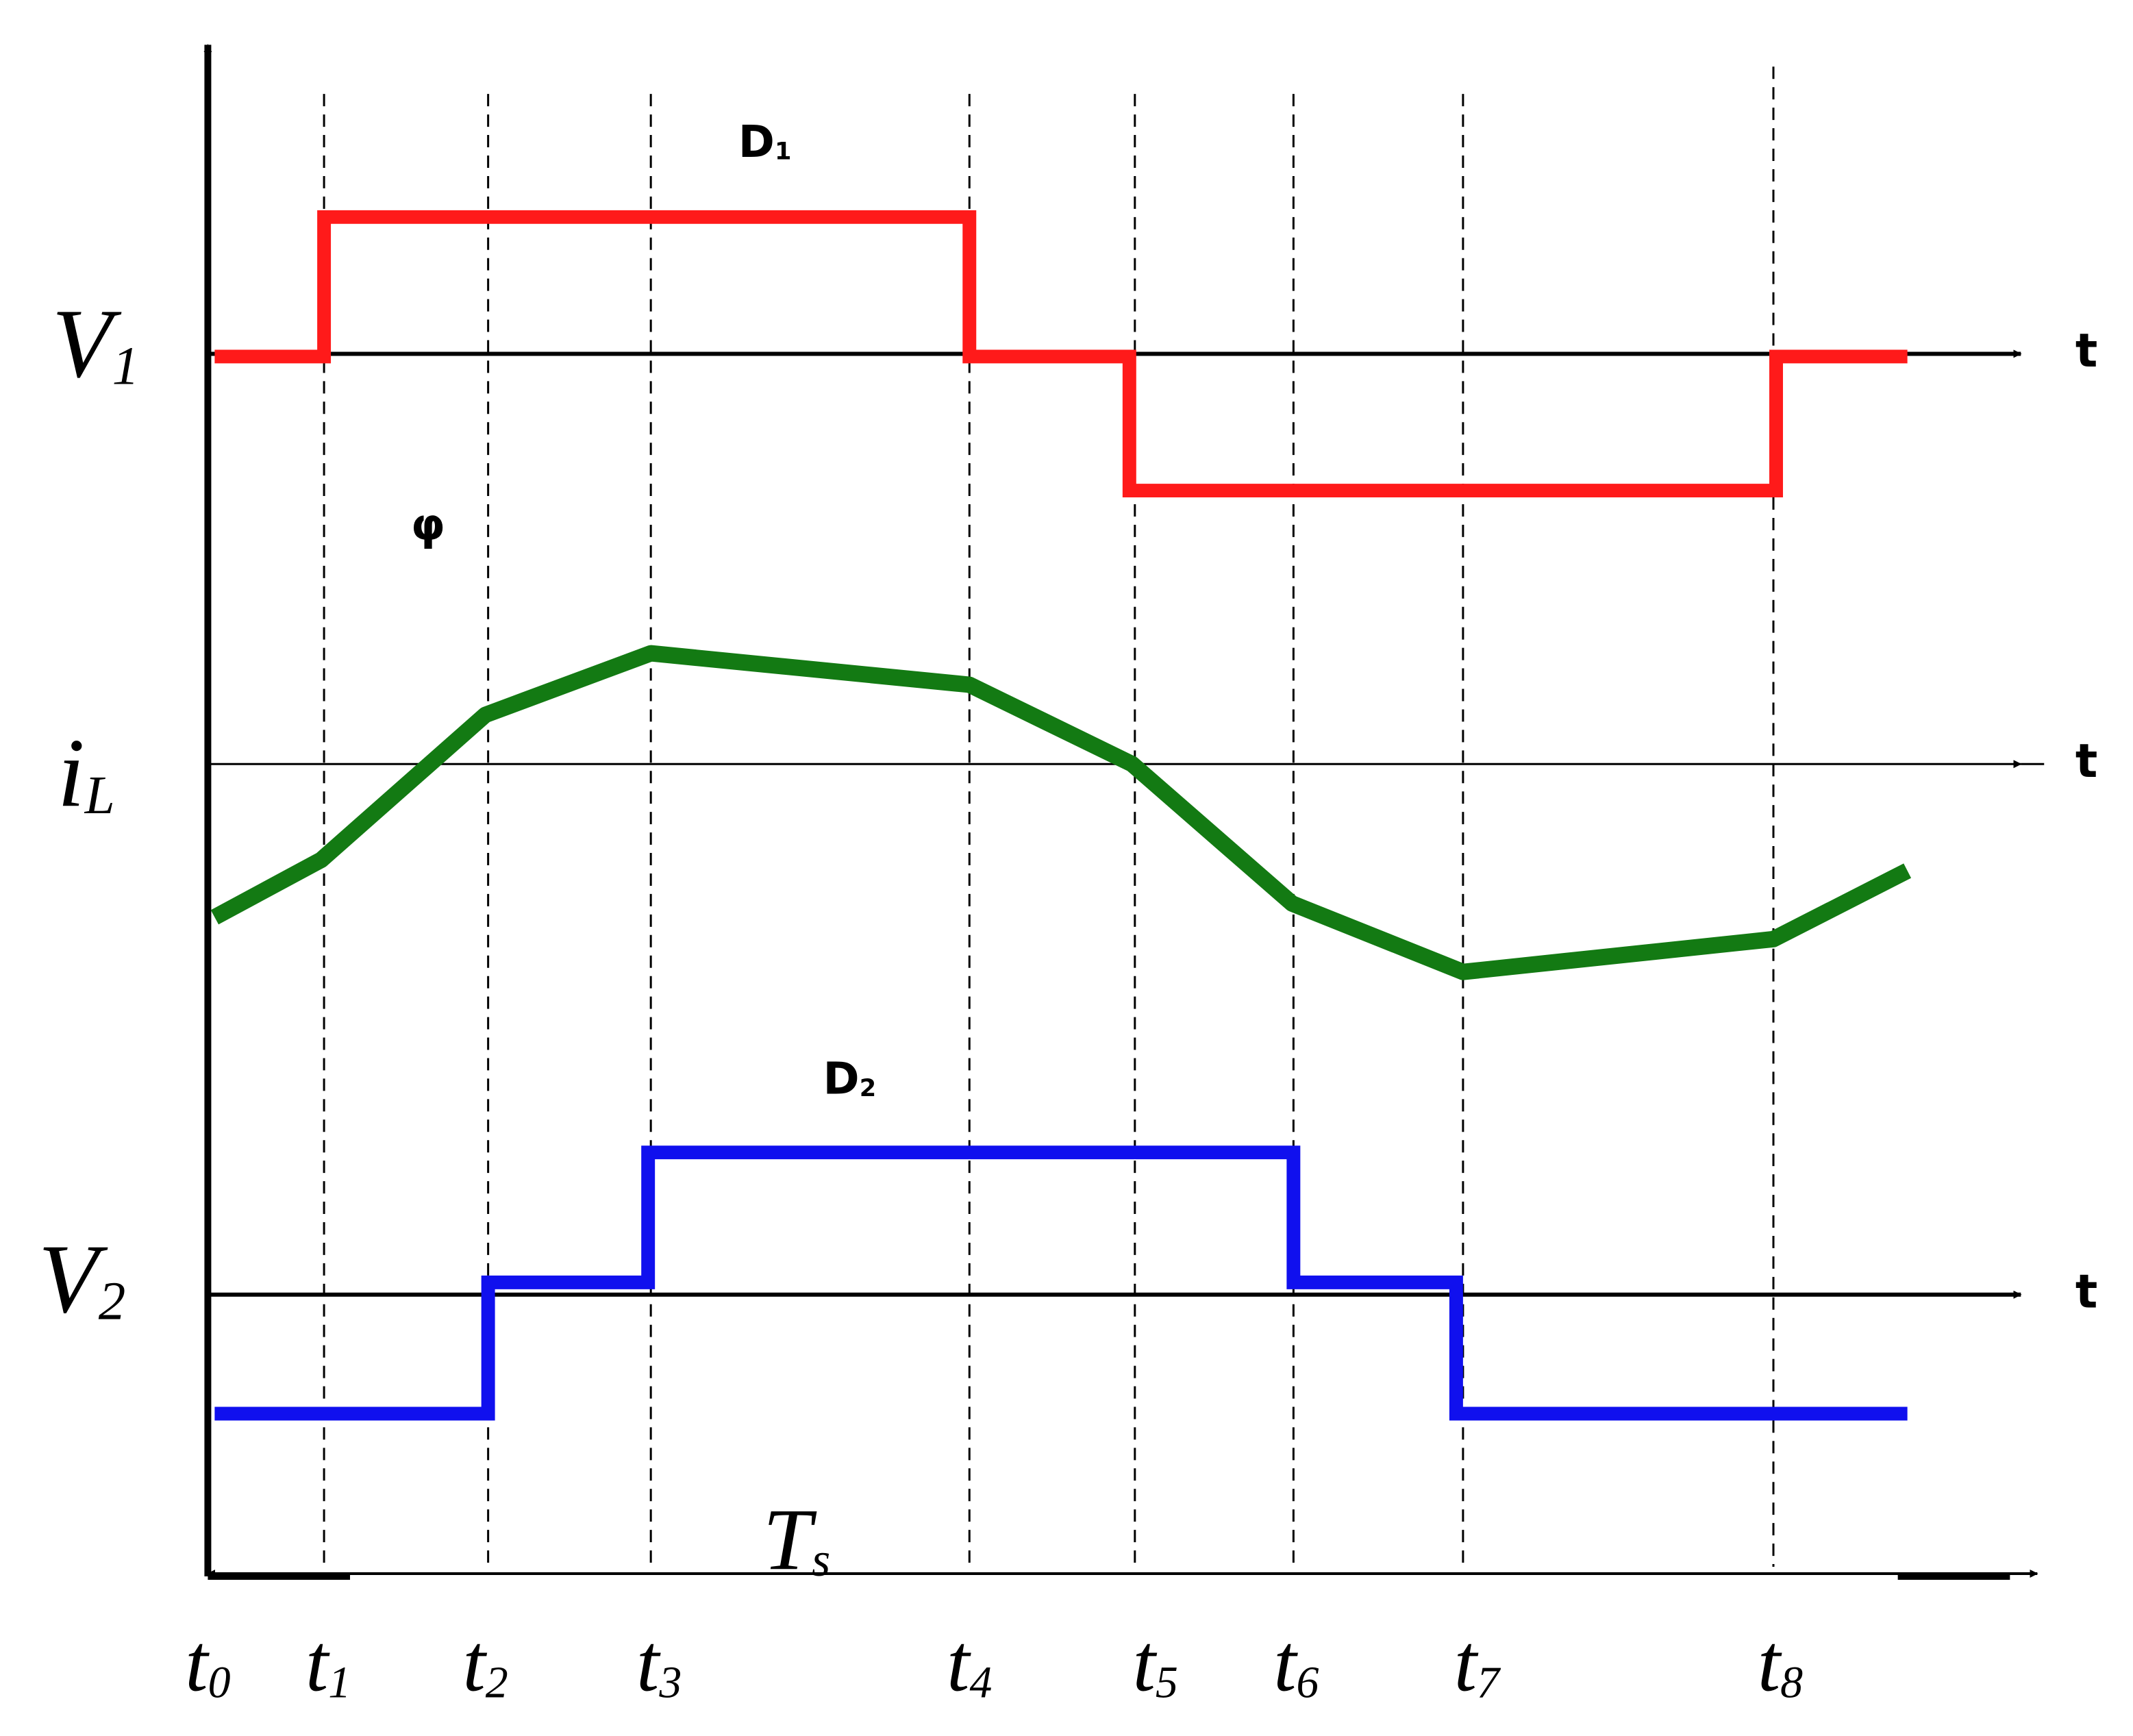  I want to click on time-label: t8, so click(1780, 1663).